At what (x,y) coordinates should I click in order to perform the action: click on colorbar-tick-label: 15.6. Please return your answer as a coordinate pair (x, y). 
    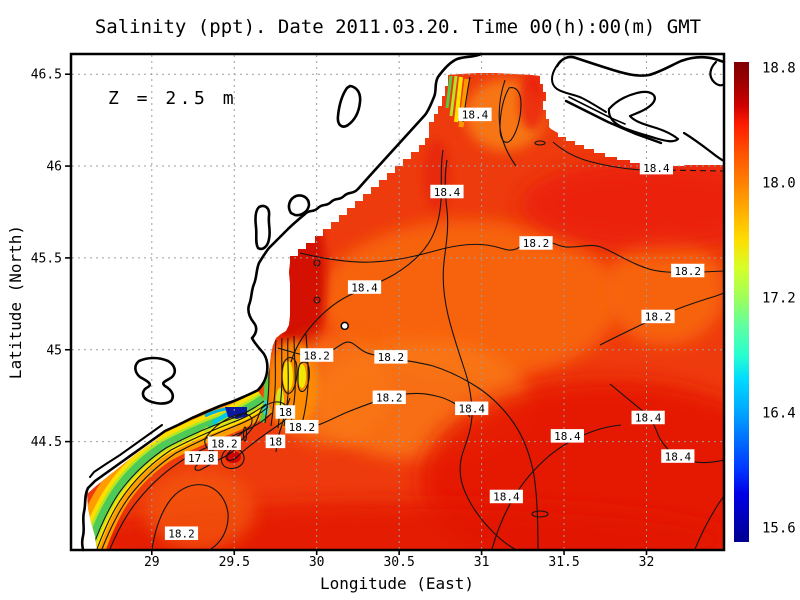
    Looking at the image, I should click on (779, 529).